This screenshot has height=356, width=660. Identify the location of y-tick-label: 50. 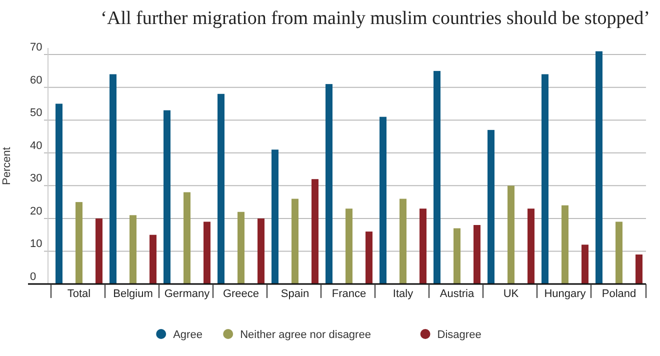
(36, 113).